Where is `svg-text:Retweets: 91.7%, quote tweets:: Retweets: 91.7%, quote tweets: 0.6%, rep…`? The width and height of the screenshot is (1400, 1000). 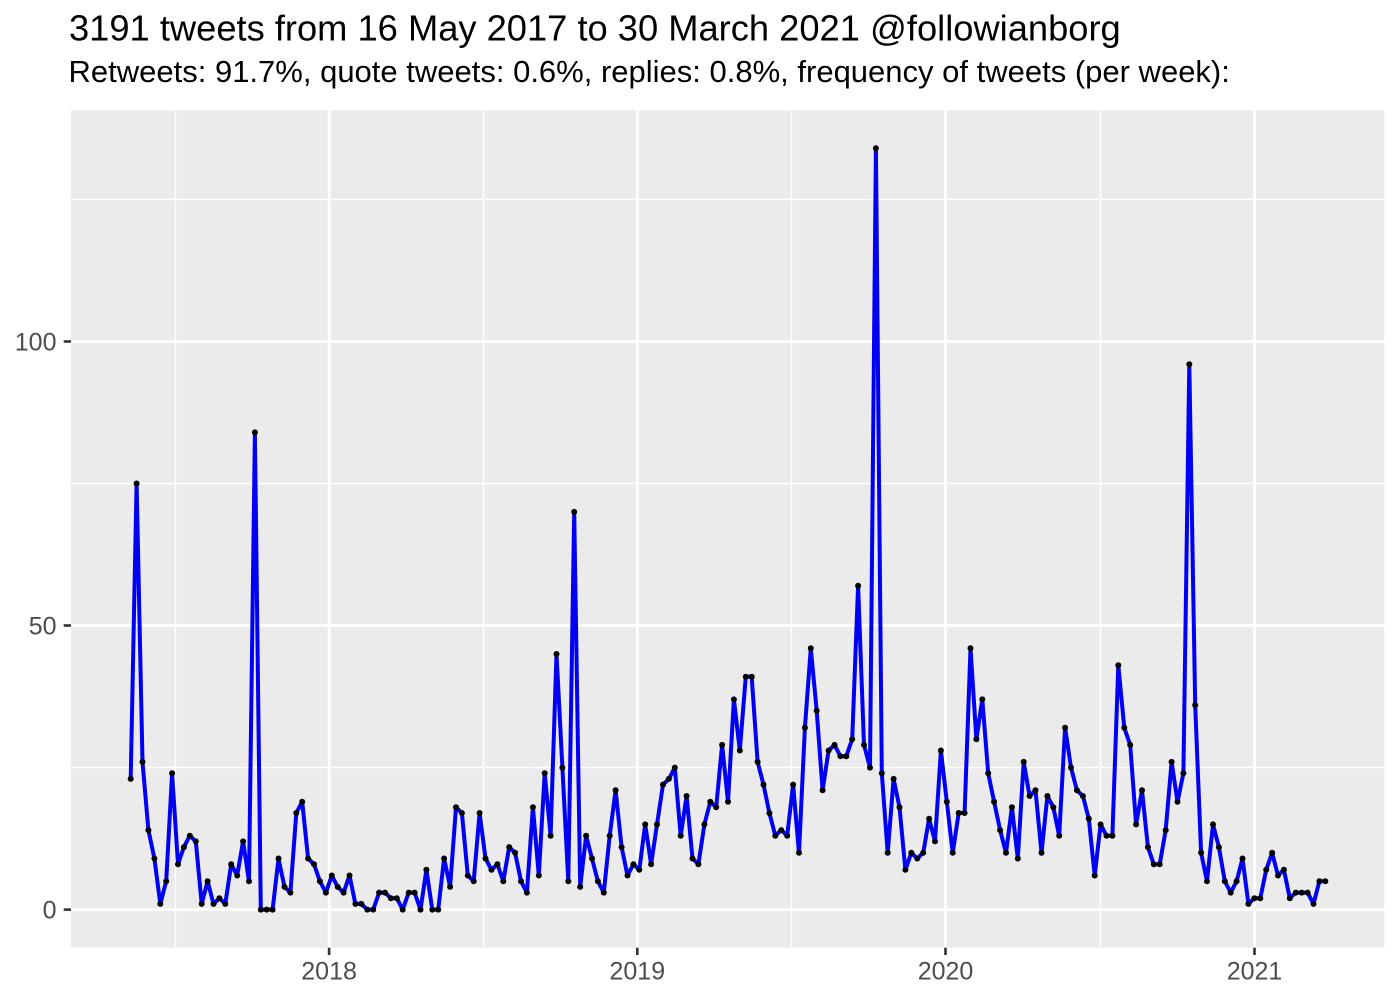 svg-text:Retweets: 91.7%, quote tweets:: Retweets: 91.7%, quote tweets: 0.6%, rep… is located at coordinates (649, 71).